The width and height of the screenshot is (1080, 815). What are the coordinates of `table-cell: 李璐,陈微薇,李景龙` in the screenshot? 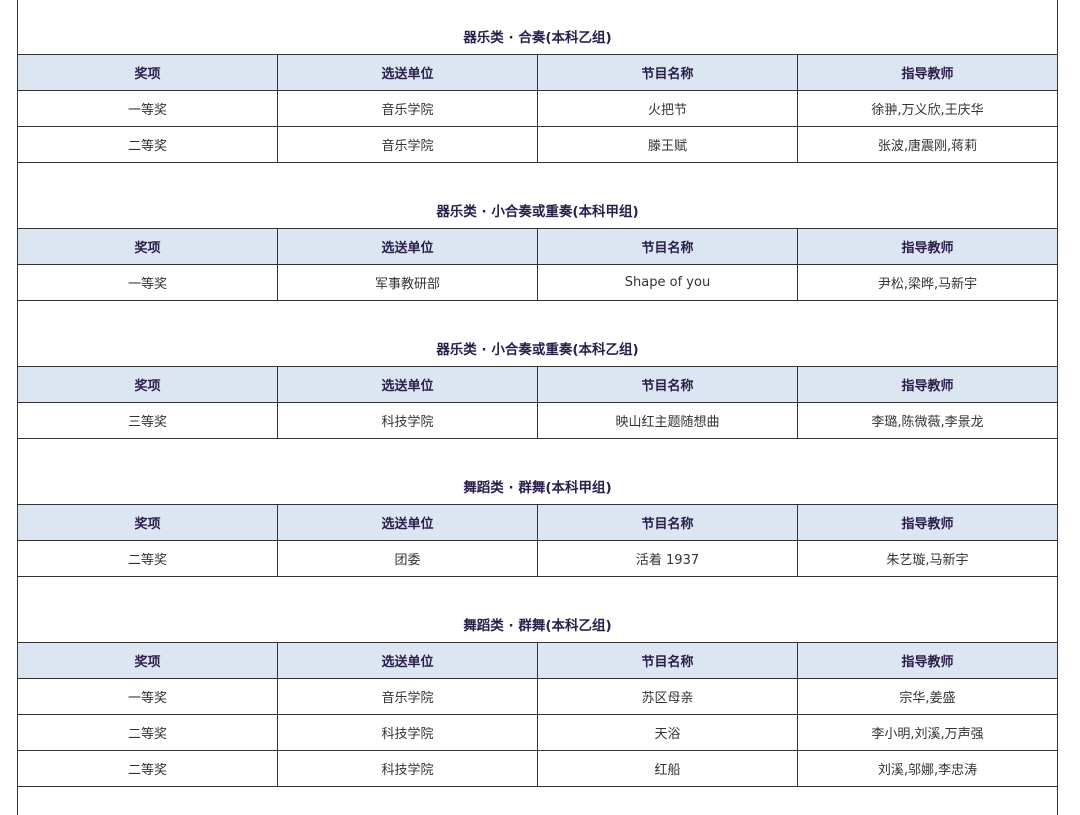 It's located at (928, 421).